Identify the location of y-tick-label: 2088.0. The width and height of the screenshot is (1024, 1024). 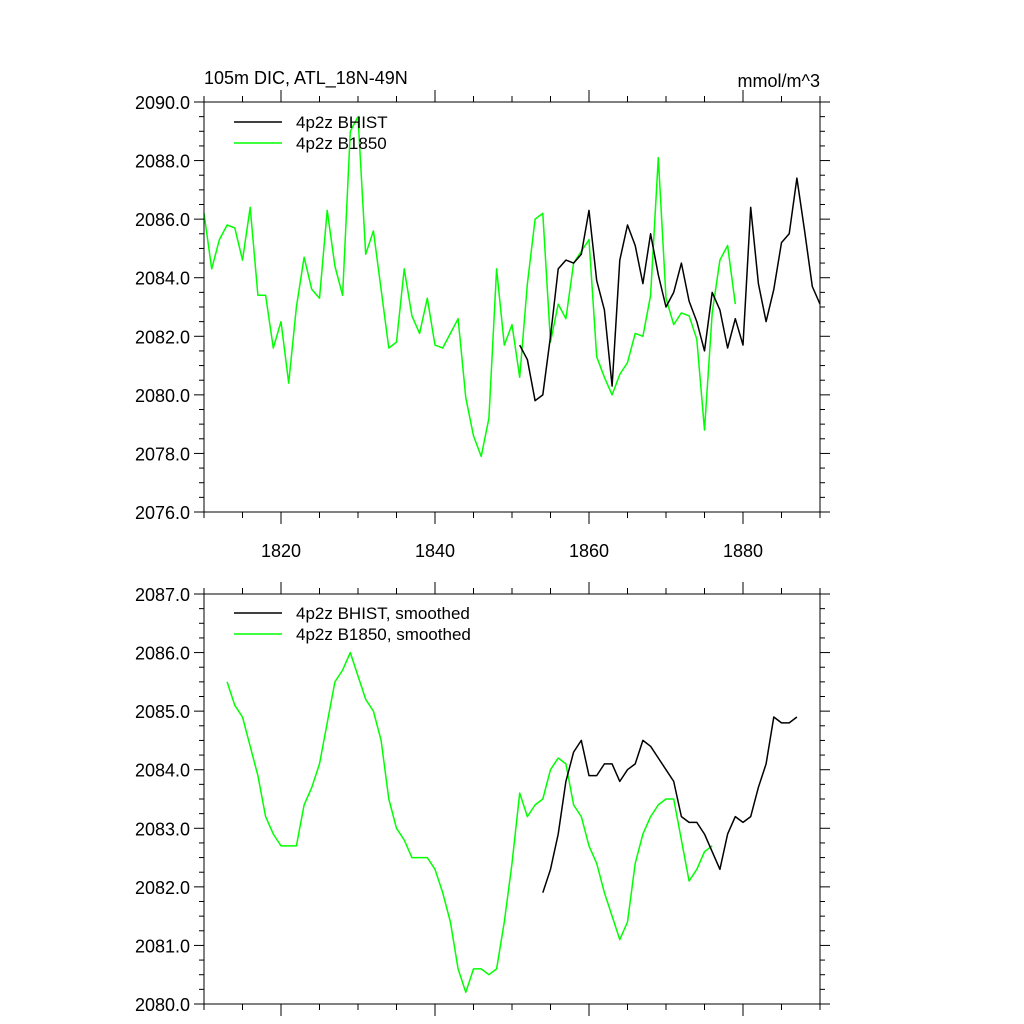
(162, 162).